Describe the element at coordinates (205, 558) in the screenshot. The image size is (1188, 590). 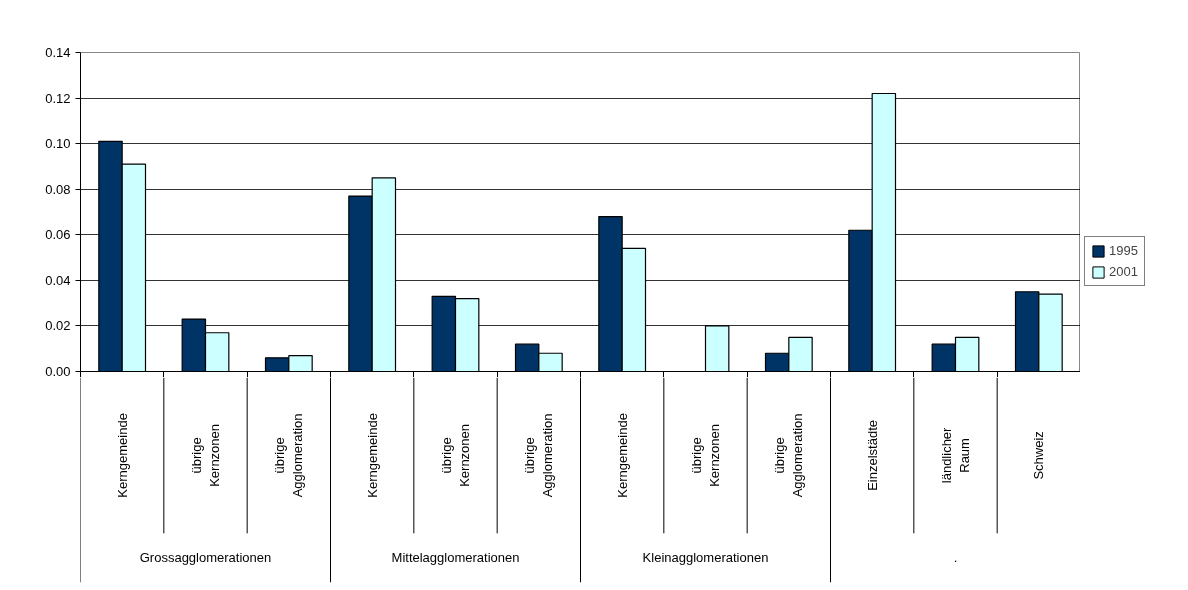
I see `text: Grossagglomerationen` at that location.